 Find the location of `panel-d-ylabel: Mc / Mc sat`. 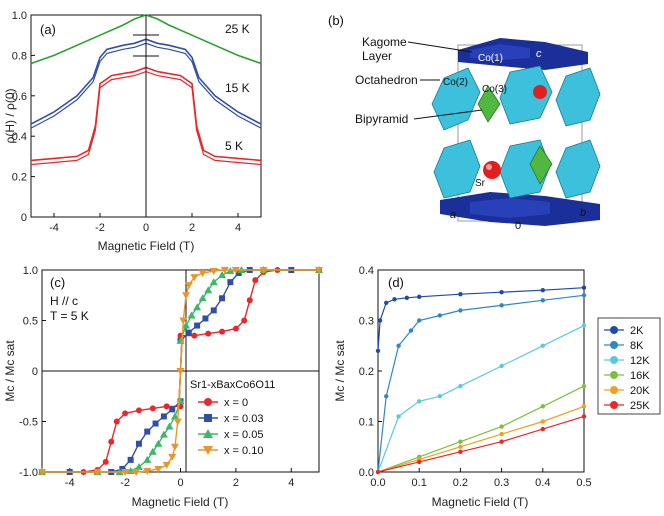

panel-d-ylabel: Mc / Mc sat is located at coordinates (340, 371).